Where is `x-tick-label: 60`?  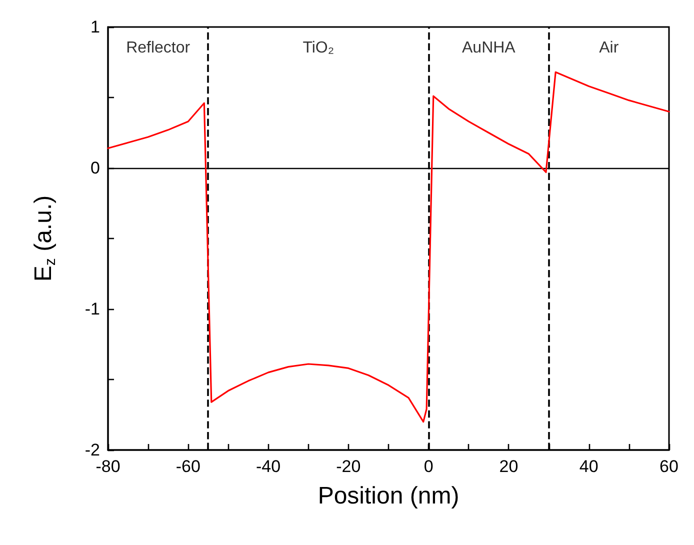 x-tick-label: 60 is located at coordinates (669, 466).